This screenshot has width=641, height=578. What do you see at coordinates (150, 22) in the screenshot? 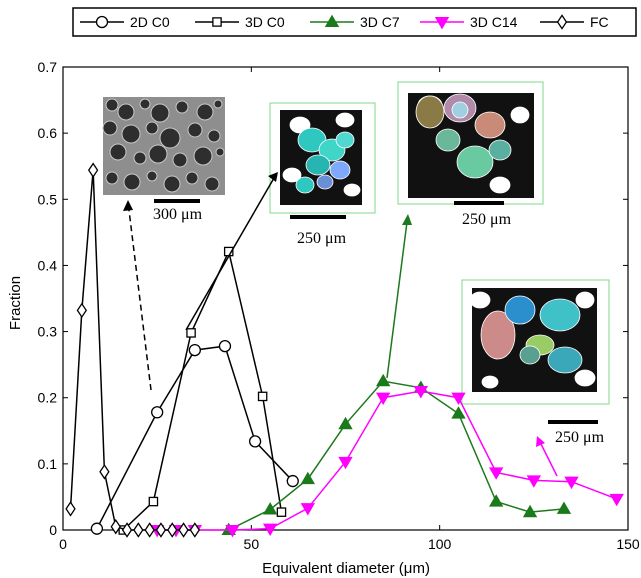
I see `legend-label: 2D C0` at bounding box center [150, 22].